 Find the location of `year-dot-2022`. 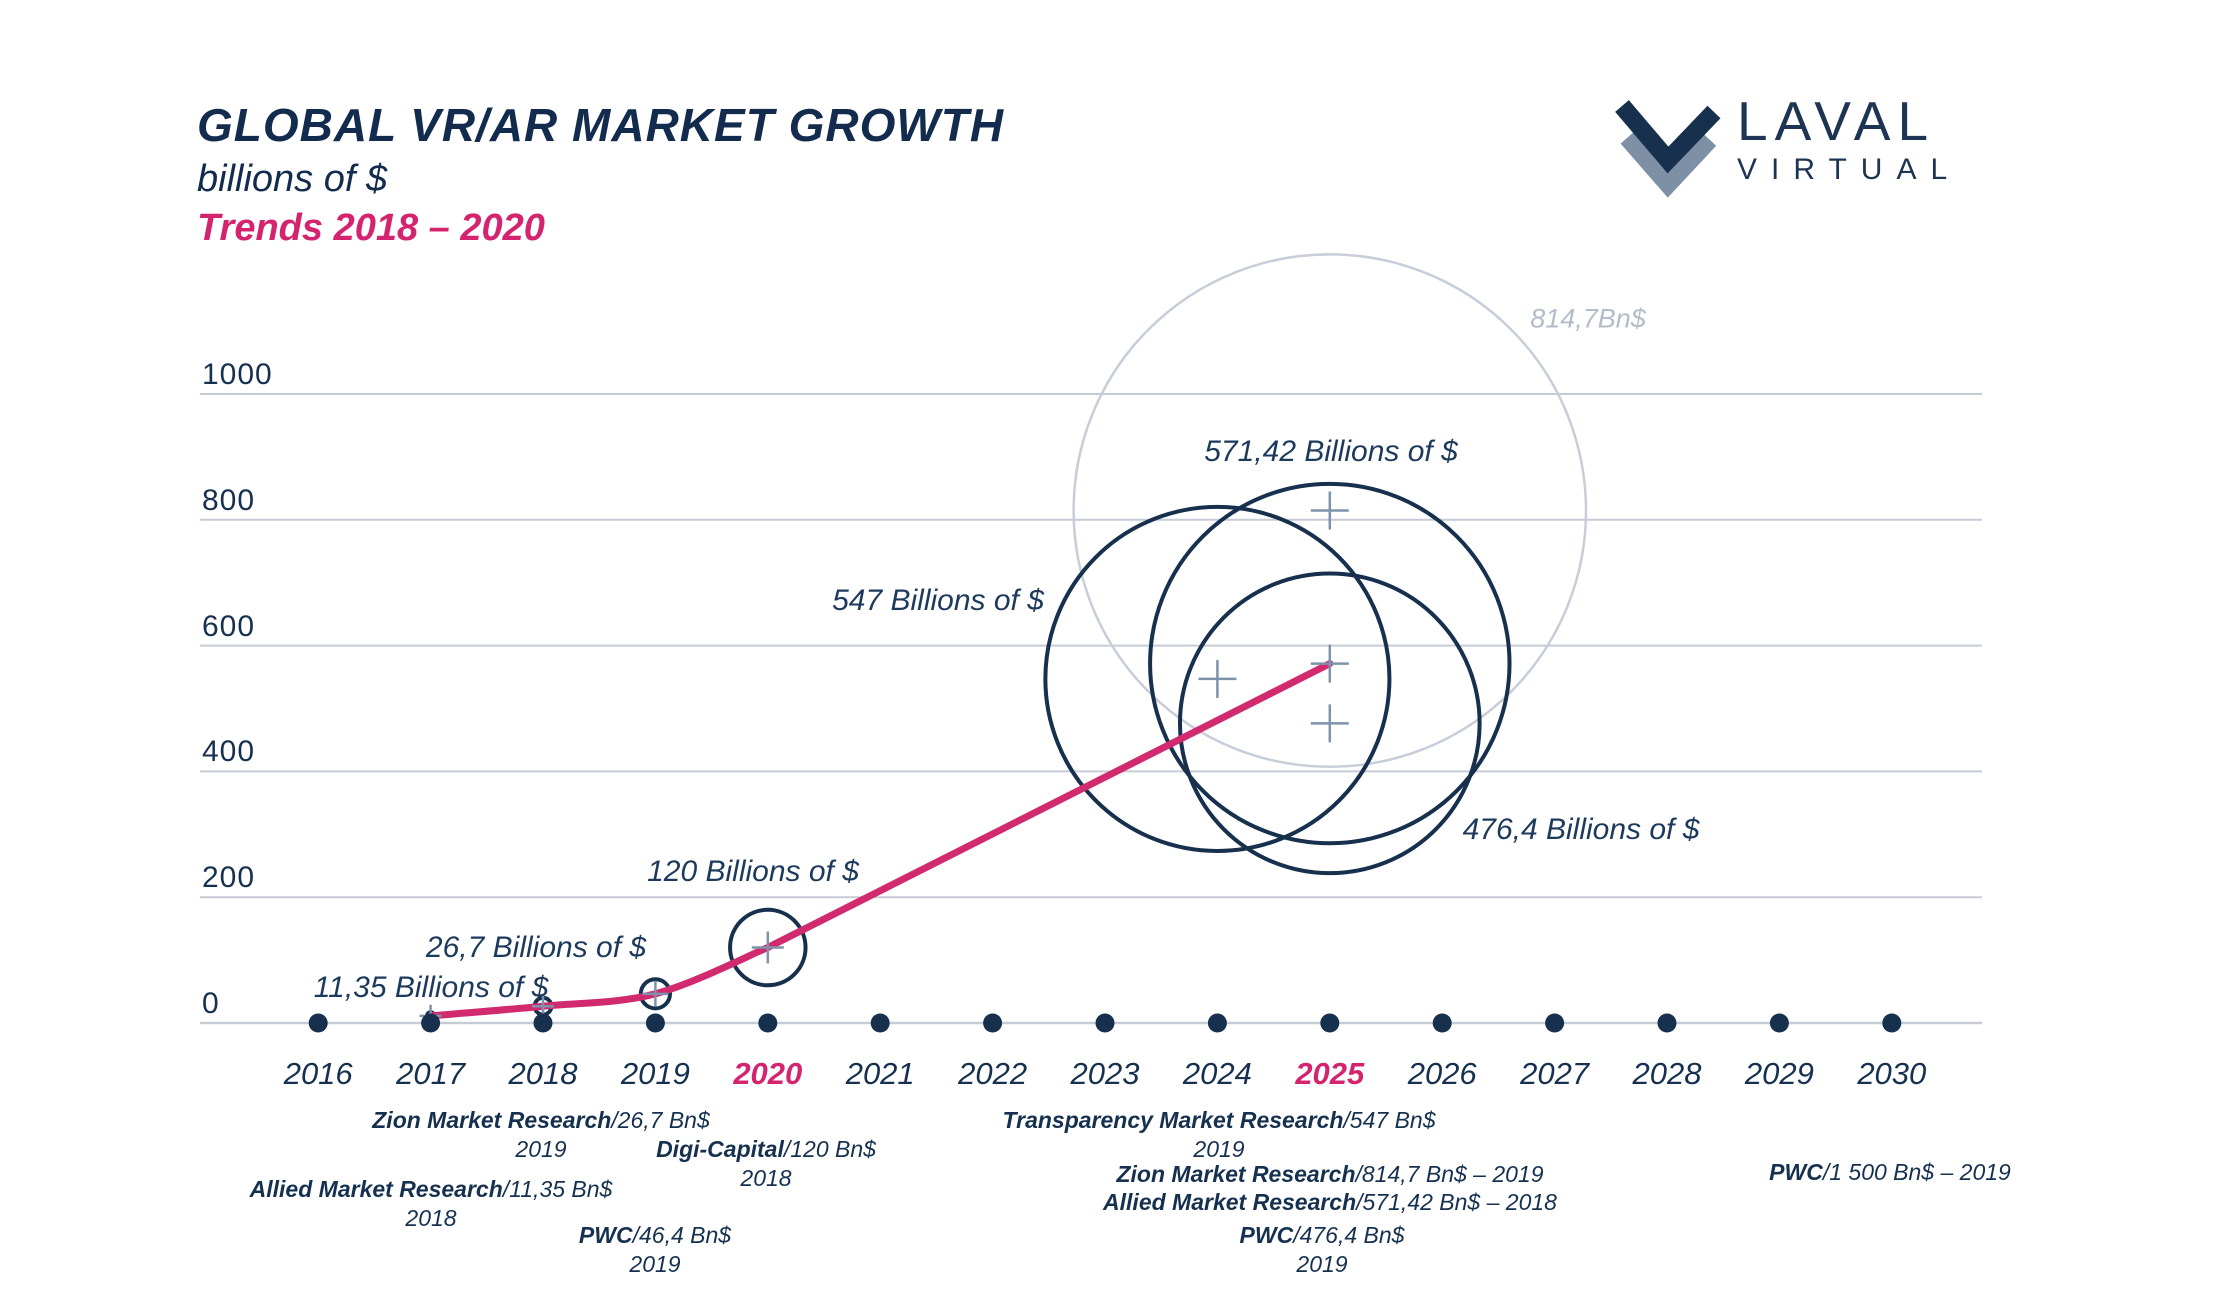

year-dot-2022 is located at coordinates (993, 1023).